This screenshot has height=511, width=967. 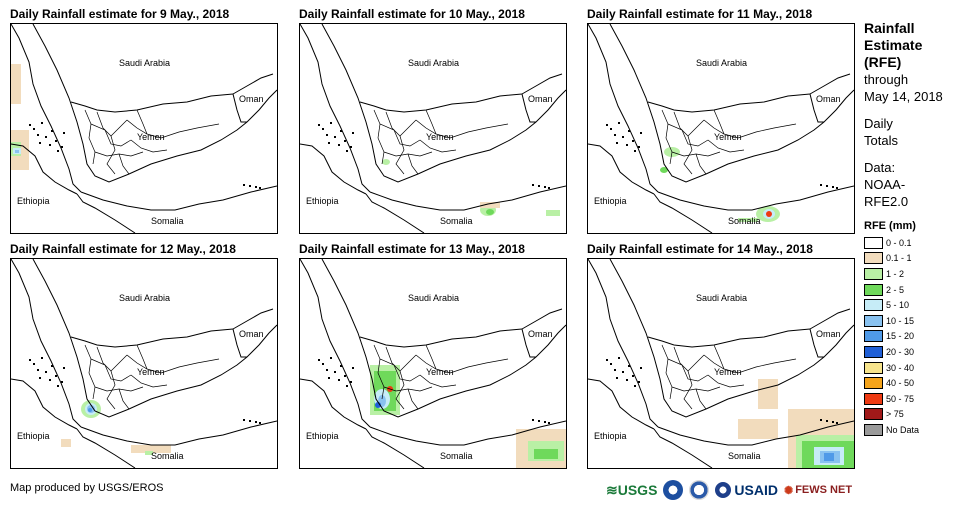 I want to click on legend-data-label: Data:, so click(x=880, y=167).